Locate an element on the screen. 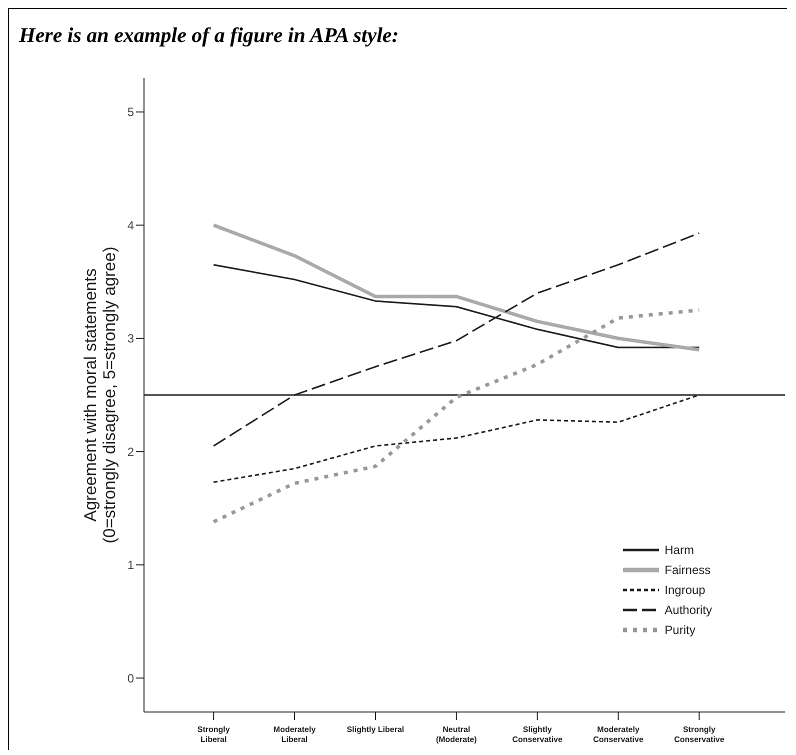 This screenshot has height=755, width=796. legend-label: Harm is located at coordinates (679, 550).